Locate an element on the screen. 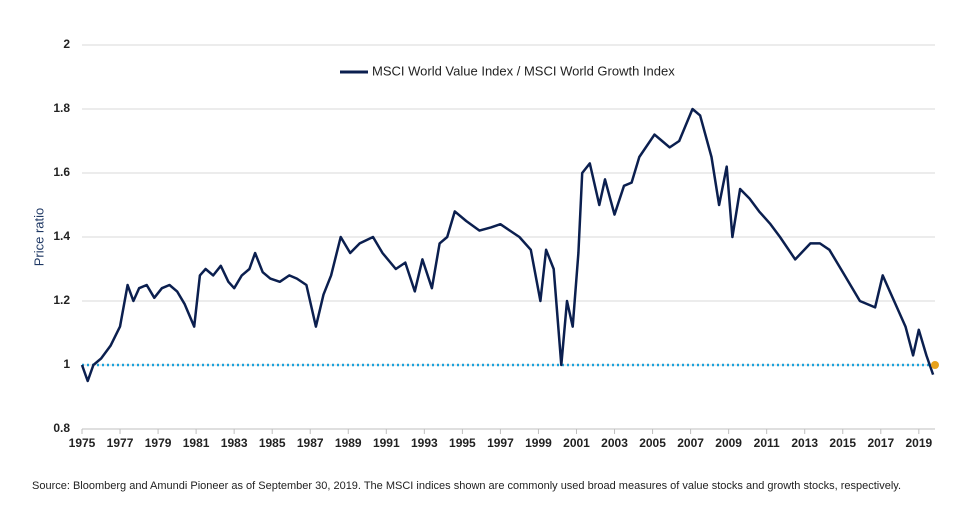  y-tick-label: 1 is located at coordinates (66, 364).